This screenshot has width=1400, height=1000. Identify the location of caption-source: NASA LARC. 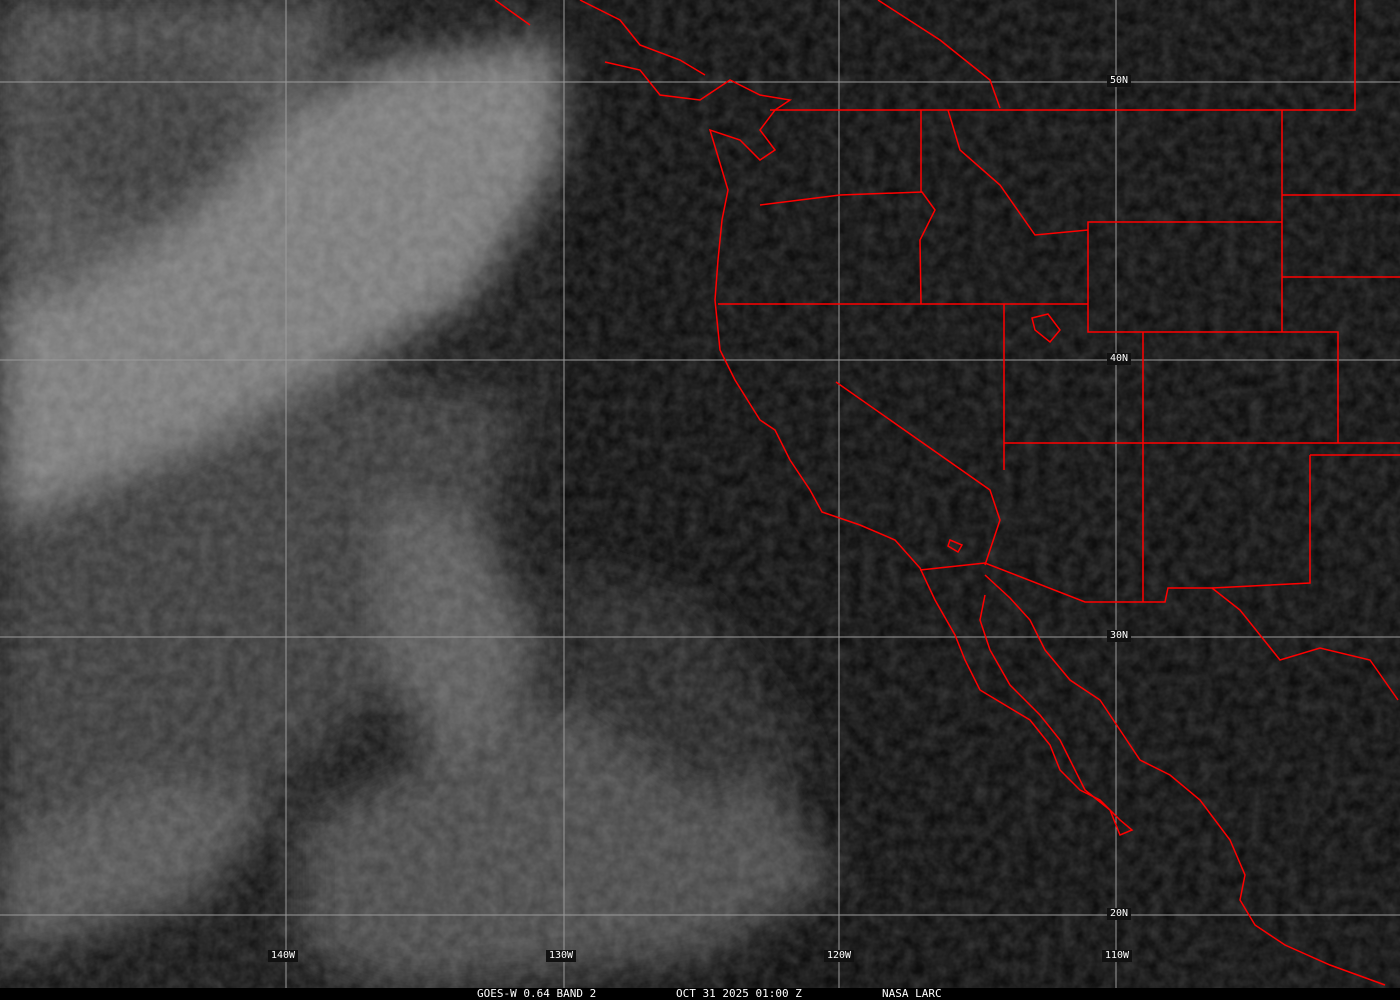
(912, 993).